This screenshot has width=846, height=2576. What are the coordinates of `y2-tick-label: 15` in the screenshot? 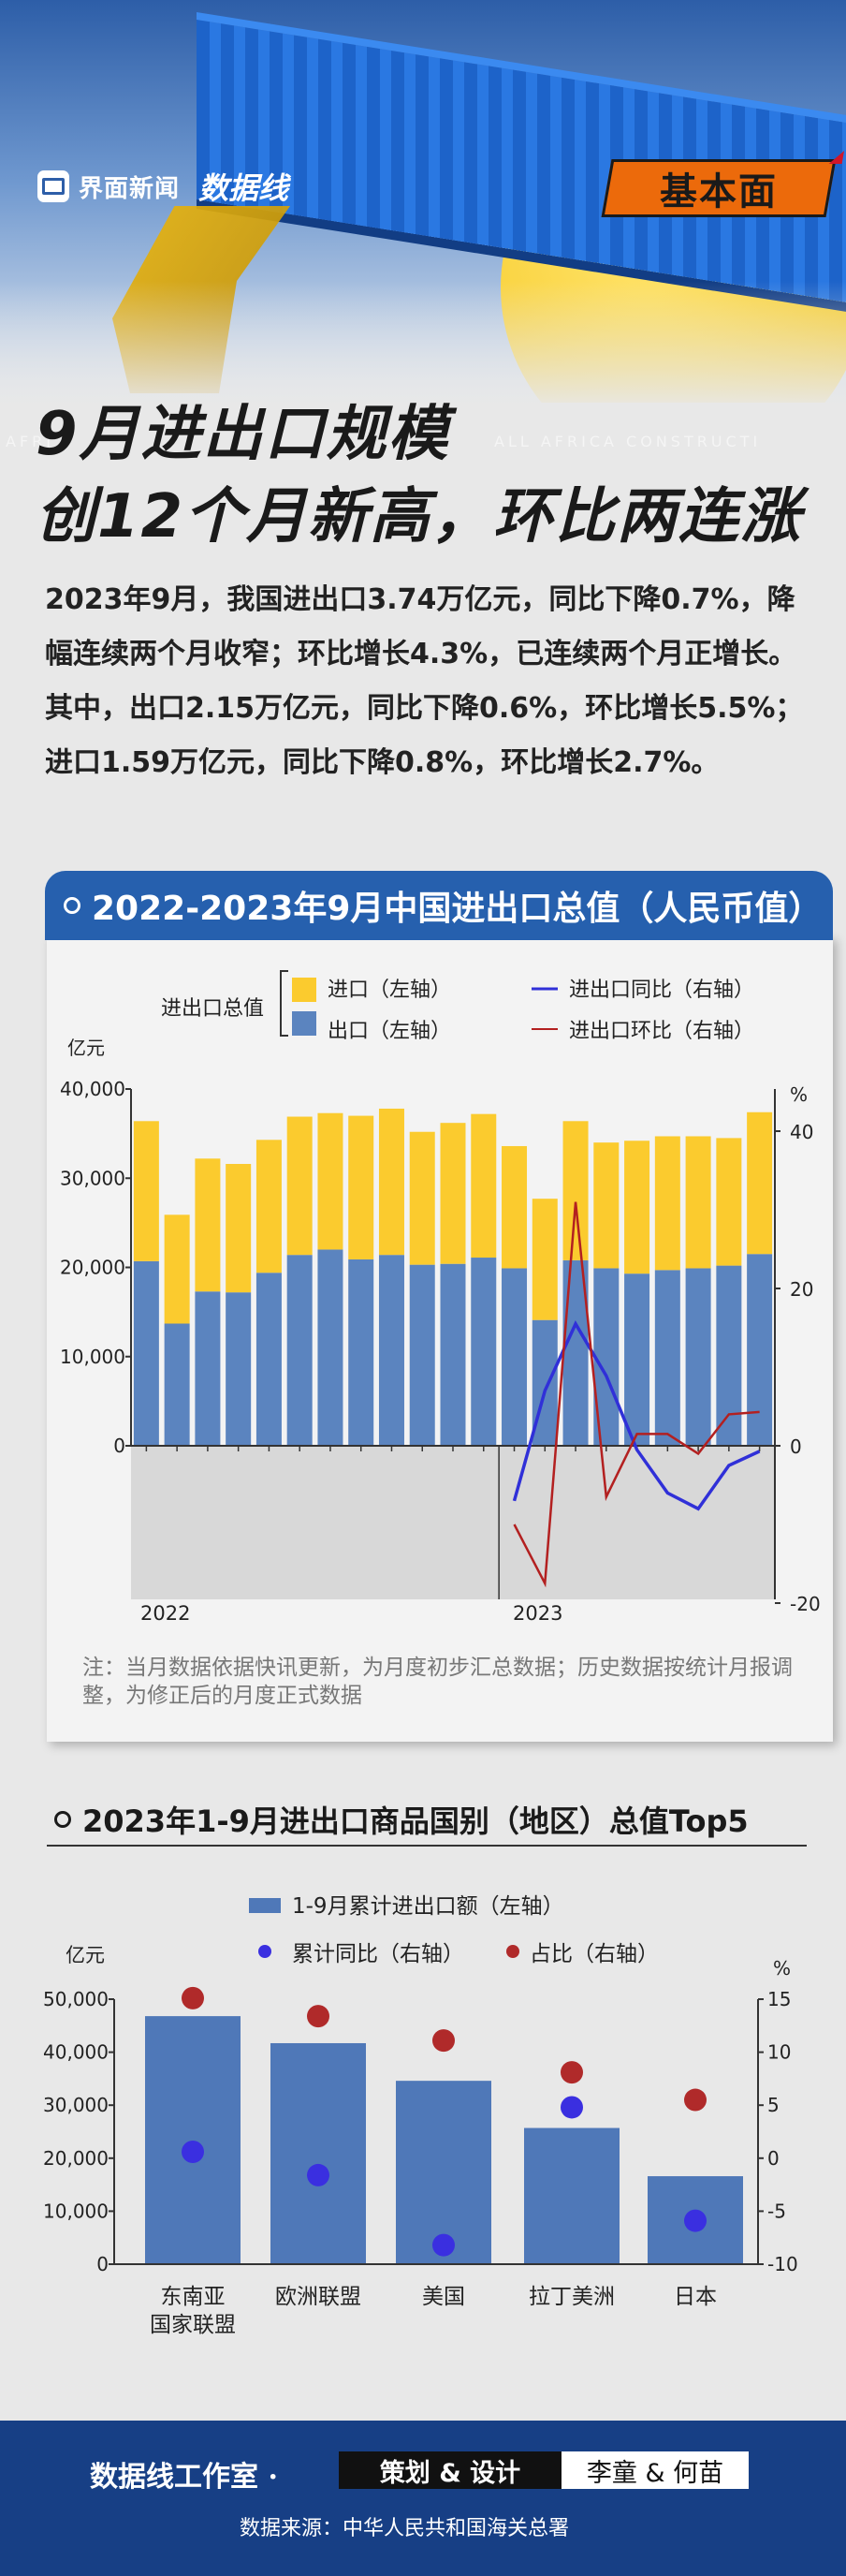 It's located at (779, 1999).